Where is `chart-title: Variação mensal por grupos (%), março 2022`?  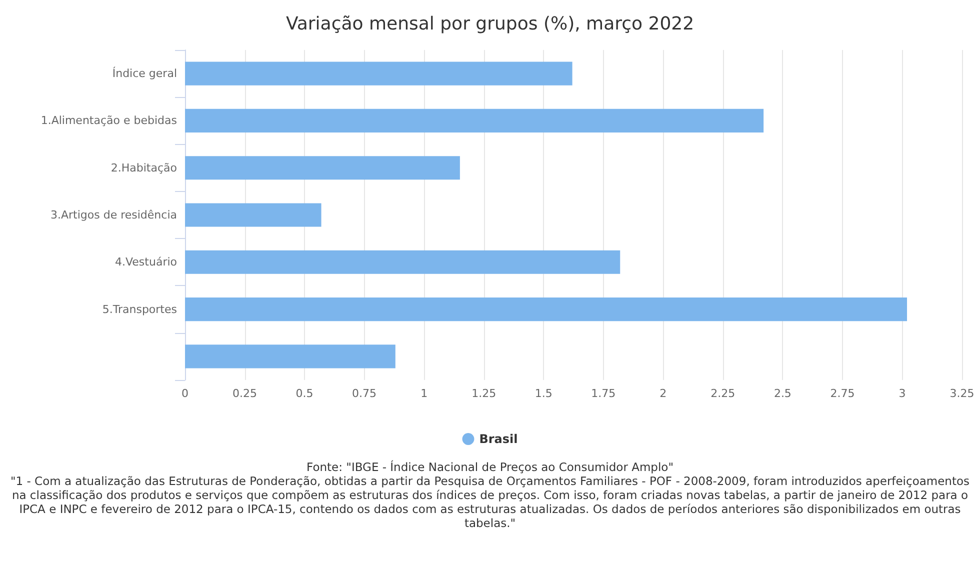 chart-title: Variação mensal por grupos (%), março 2022 is located at coordinates (490, 24).